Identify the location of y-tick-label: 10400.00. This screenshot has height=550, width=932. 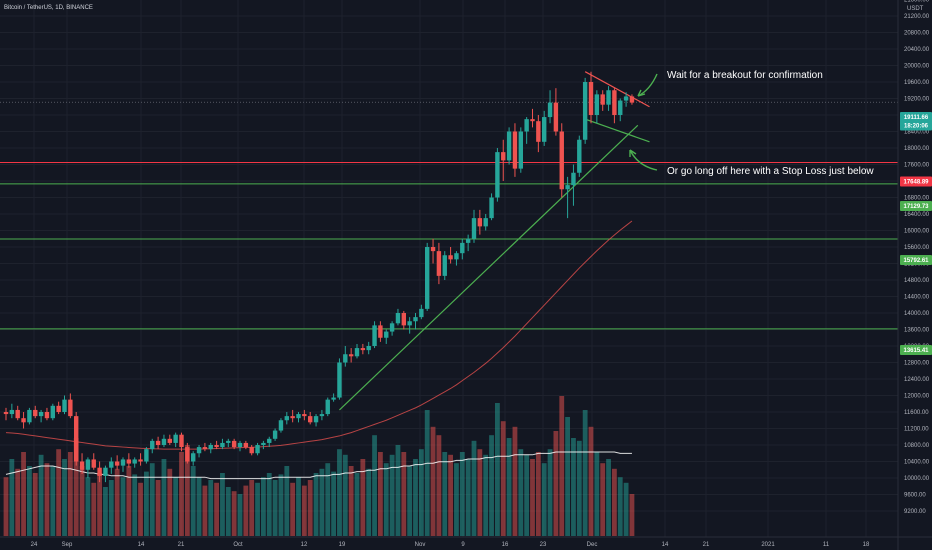
(917, 463).